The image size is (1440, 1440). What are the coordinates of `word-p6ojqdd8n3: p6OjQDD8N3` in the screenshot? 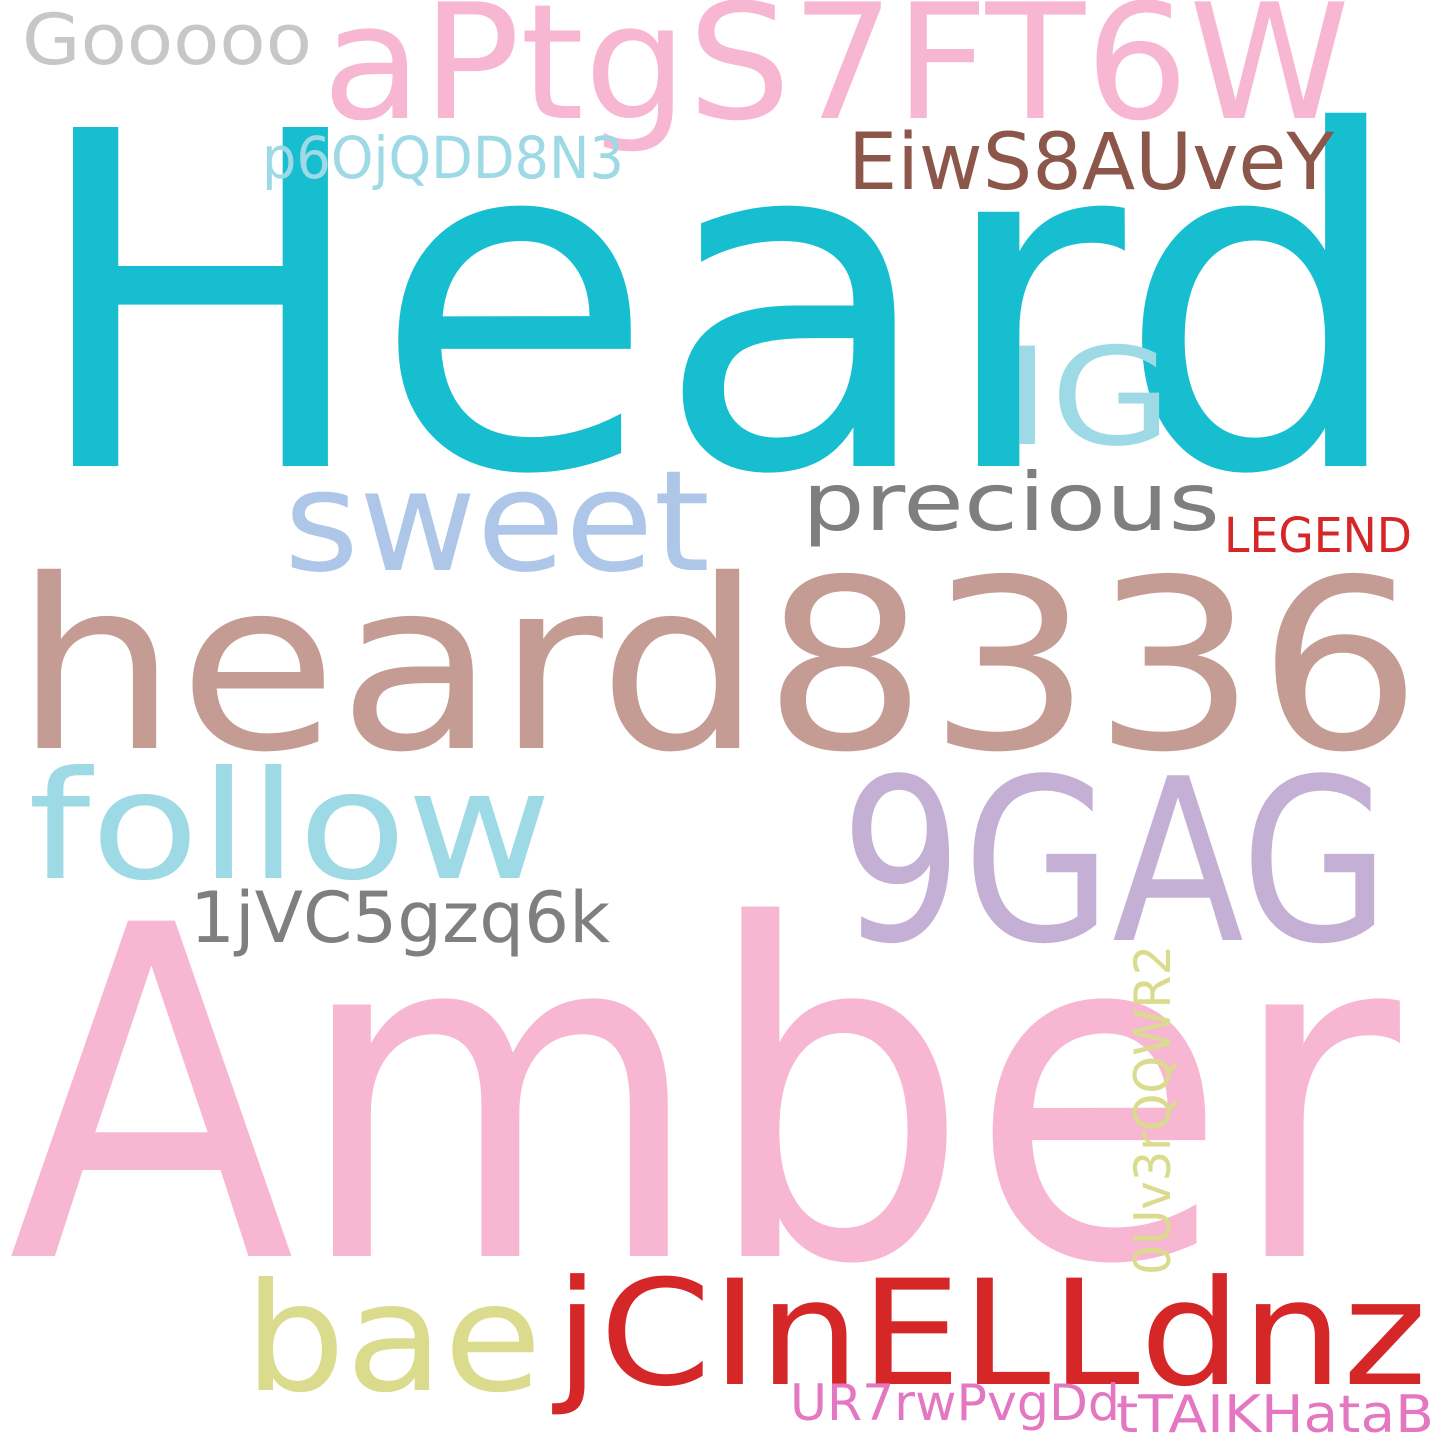 It's located at (443, 158).